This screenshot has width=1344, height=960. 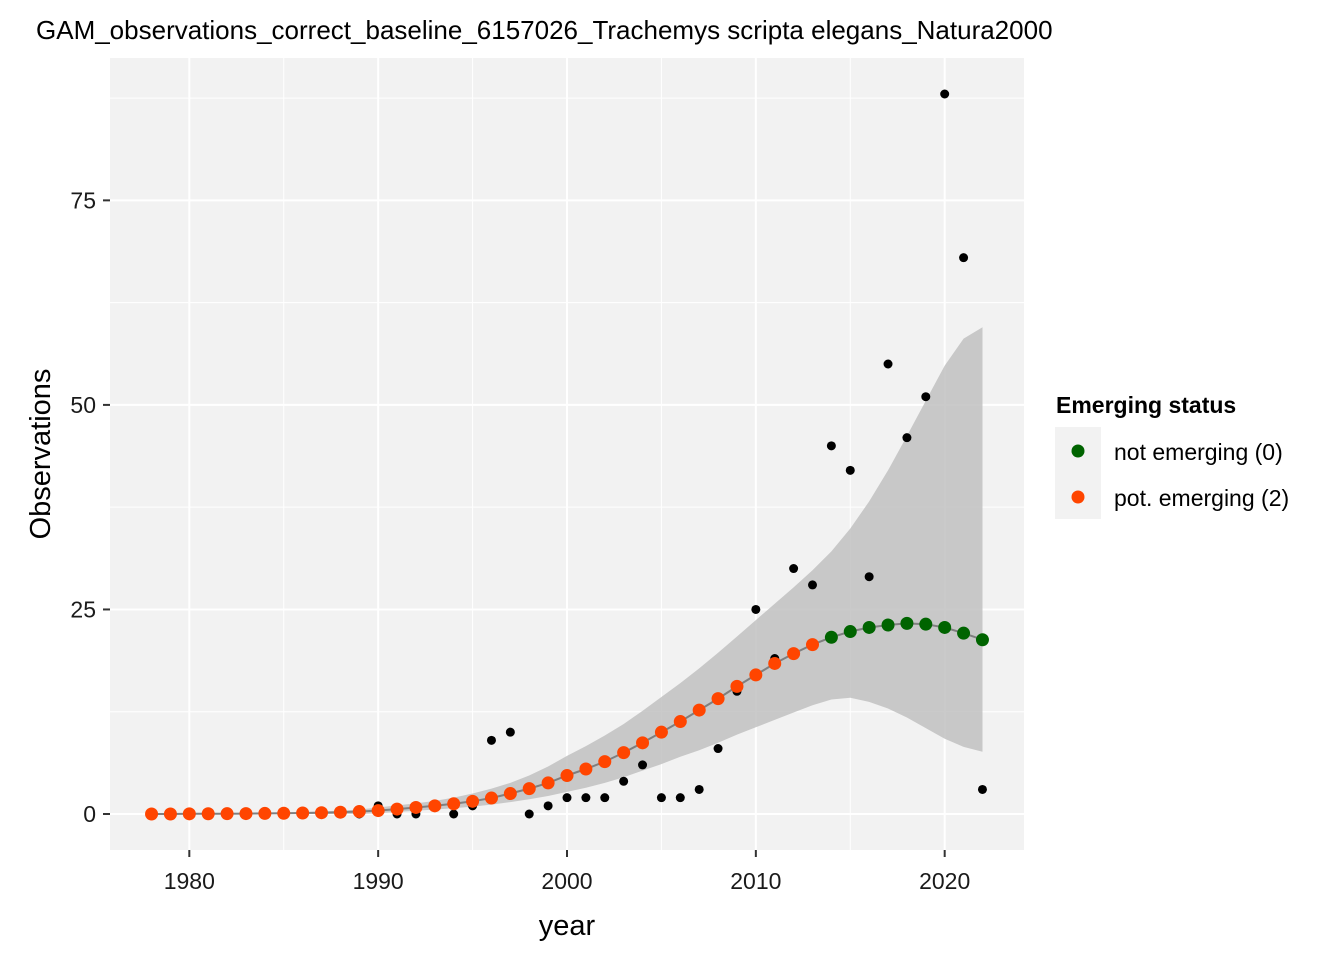 What do you see at coordinates (83, 609) in the screenshot?
I see `y-tick-label: 25` at bounding box center [83, 609].